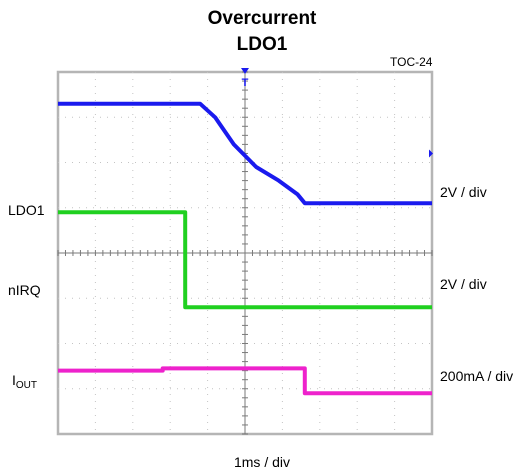  What do you see at coordinates (411, 62) in the screenshot?
I see `figure-reference: TOC-24` at bounding box center [411, 62].